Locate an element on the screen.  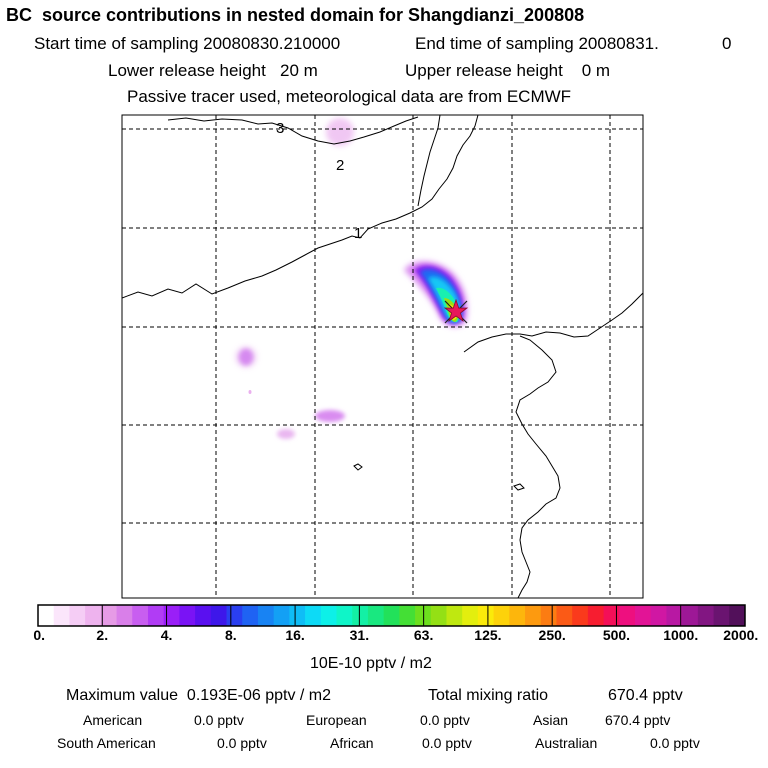
upper-release-height: Upper release height 0 m is located at coordinates (508, 70).